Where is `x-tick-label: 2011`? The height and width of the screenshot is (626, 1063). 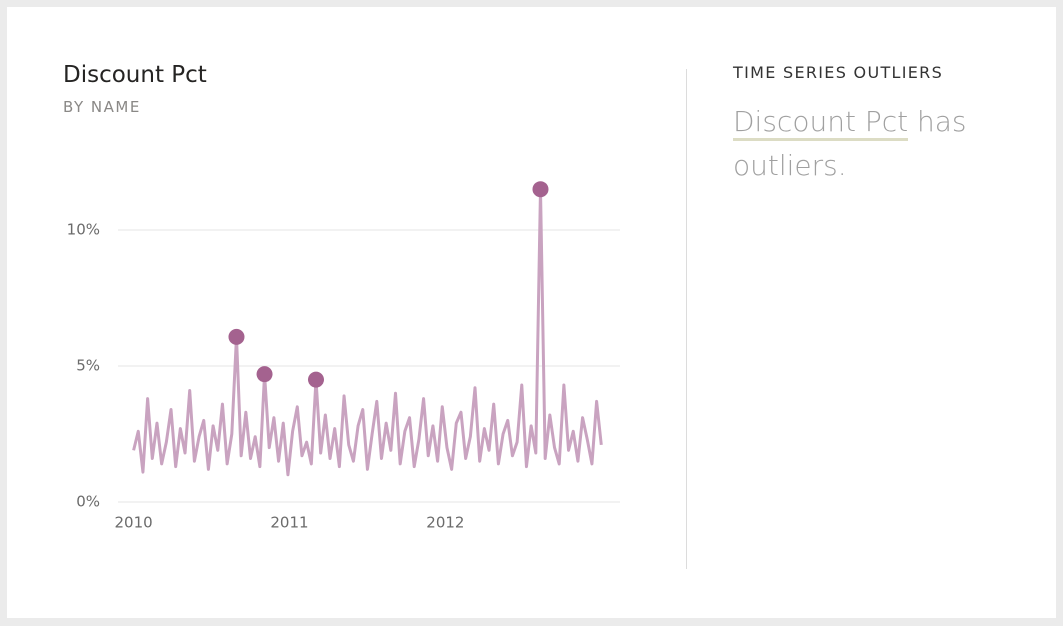
x-tick-label: 2011 is located at coordinates (289, 523).